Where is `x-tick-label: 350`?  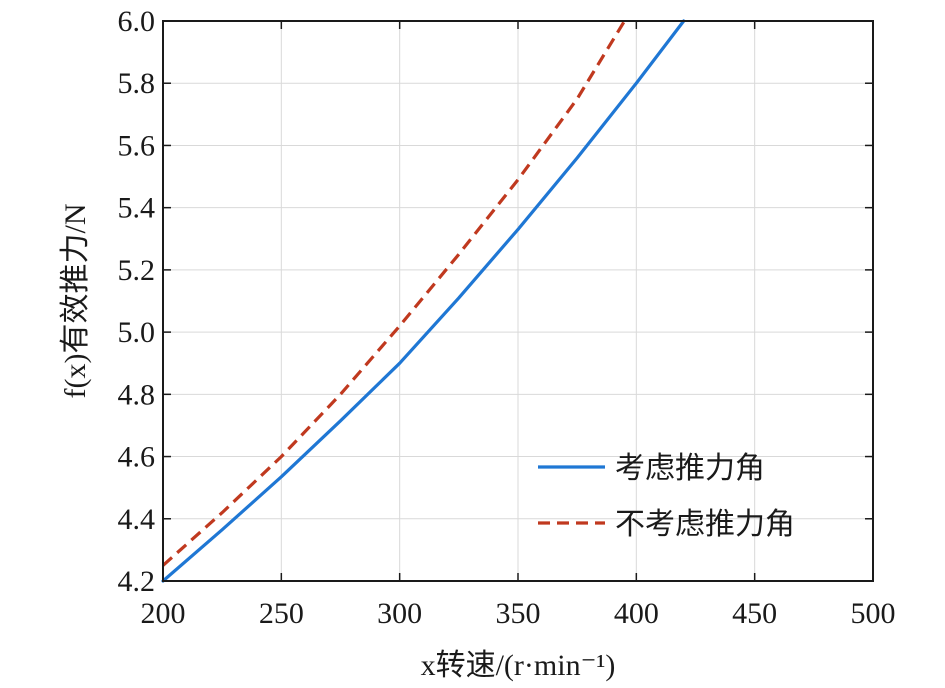
x-tick-label: 350 is located at coordinates (518, 613).